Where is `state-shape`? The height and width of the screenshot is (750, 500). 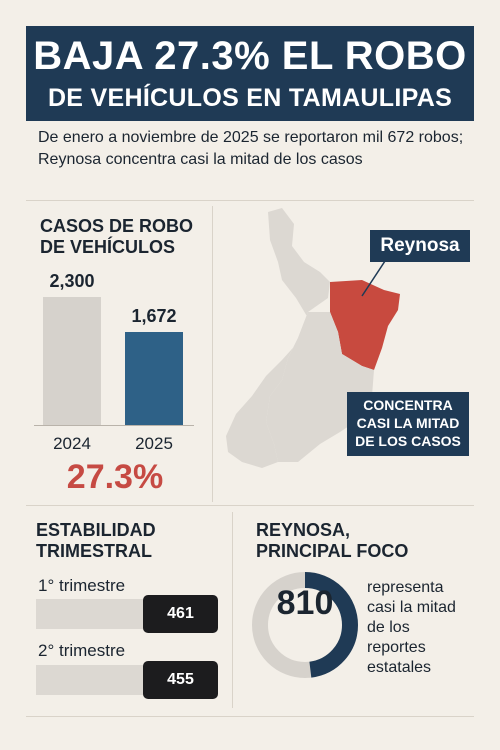
state-shape is located at coordinates (278, 338).